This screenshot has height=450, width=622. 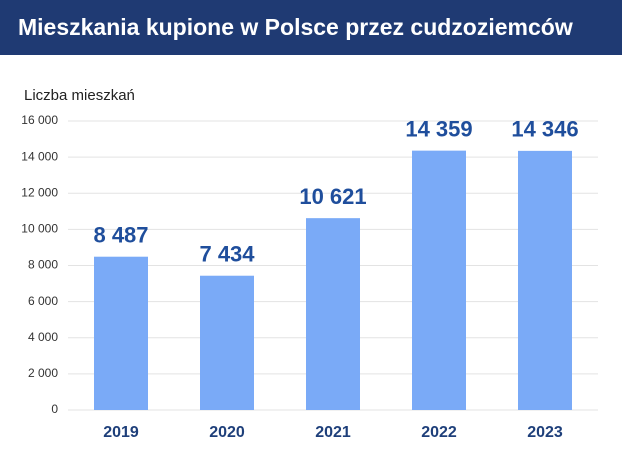 What do you see at coordinates (120, 235) in the screenshot?
I see `value-label: 8 487` at bounding box center [120, 235].